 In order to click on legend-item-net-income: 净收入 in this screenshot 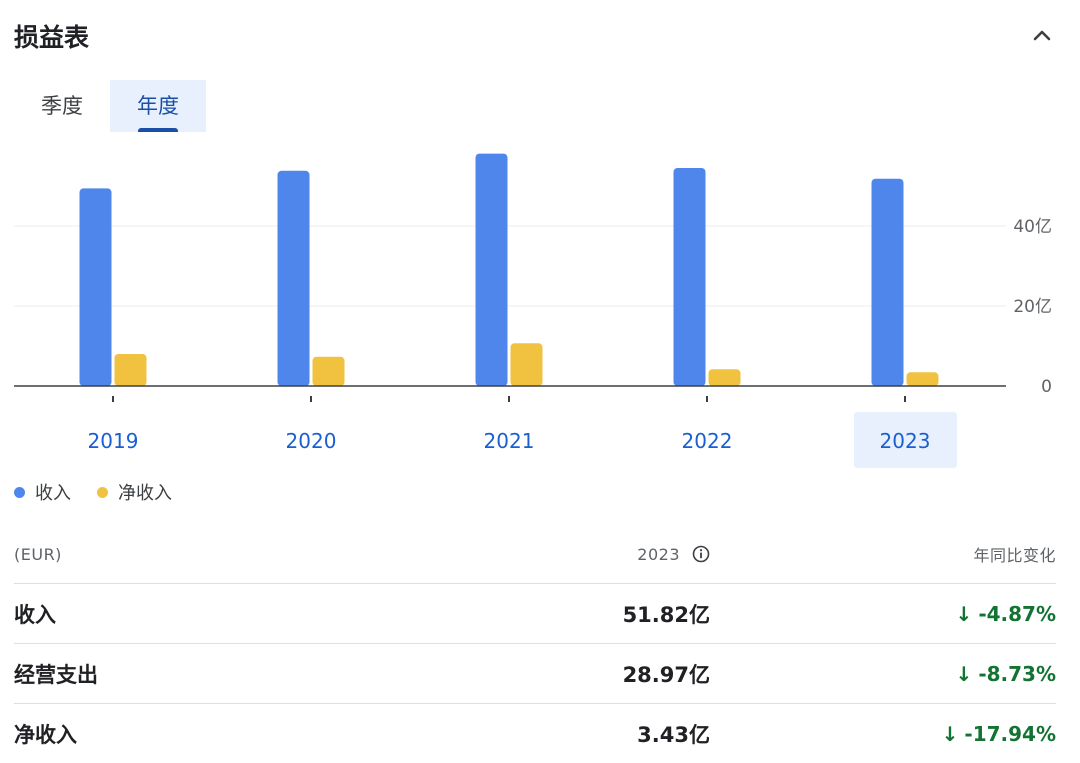, I will do `click(134, 492)`.